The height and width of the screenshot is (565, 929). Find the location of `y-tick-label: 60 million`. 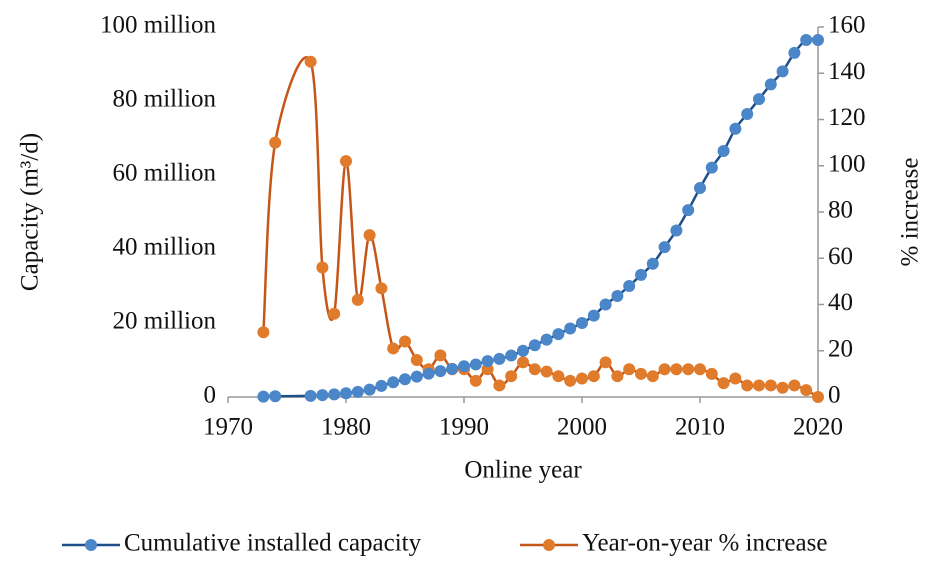

y-tick-label: 60 million is located at coordinates (165, 173).